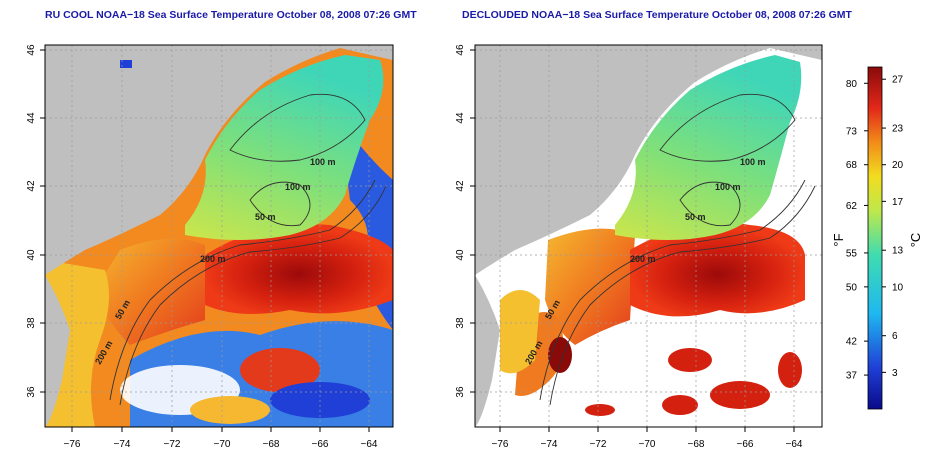  Describe the element at coordinates (460, 323) in the screenshot. I see `right-y-tick-38: 38` at that location.